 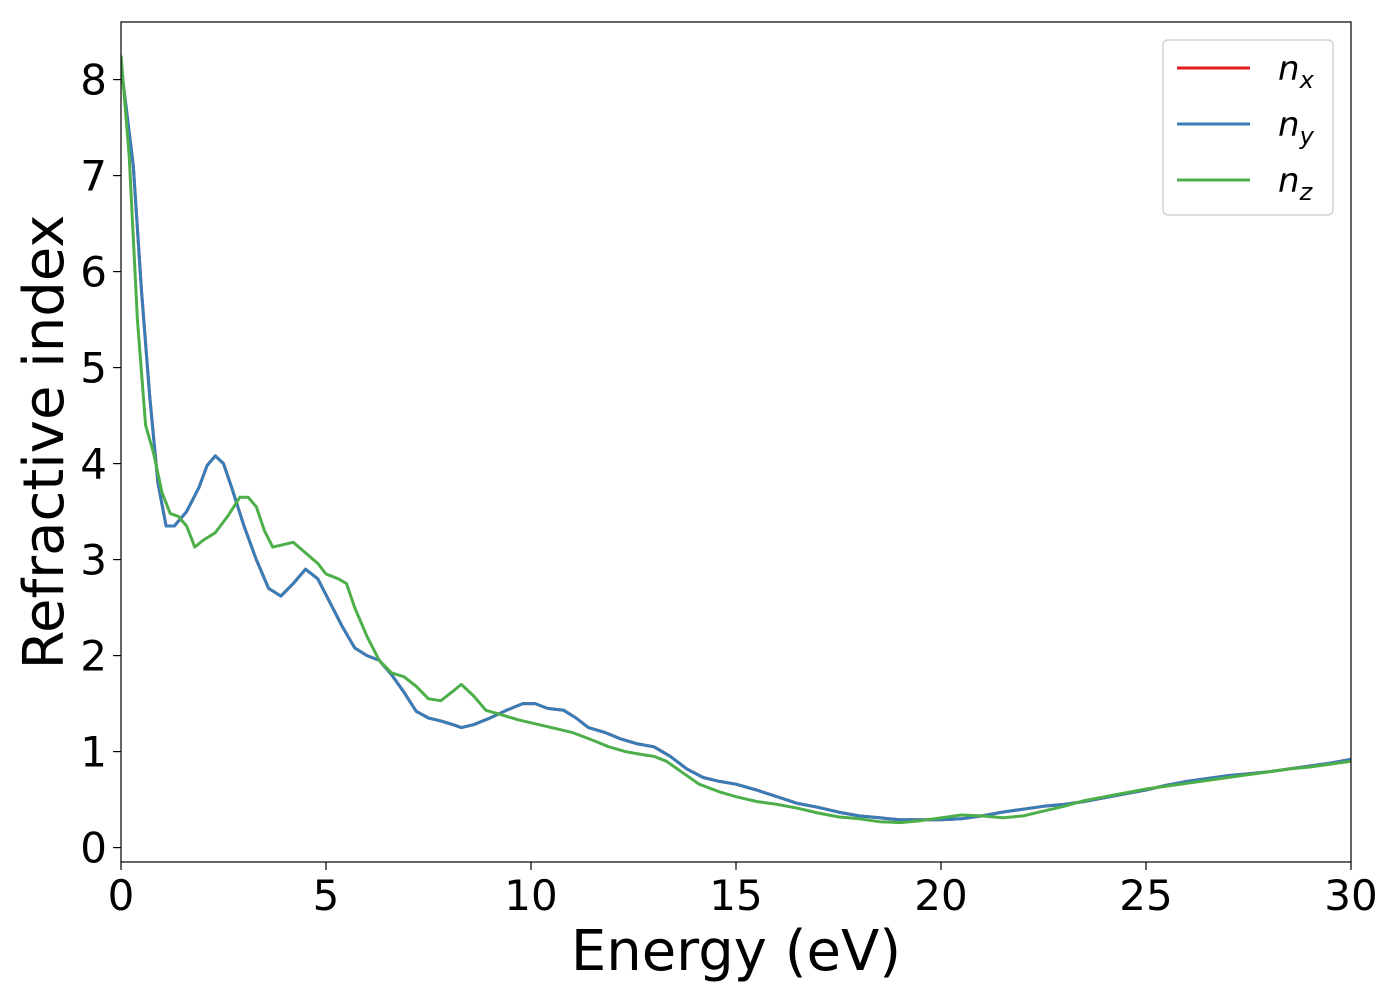 I want to click on y-tick-label: 5, so click(x=93, y=368).